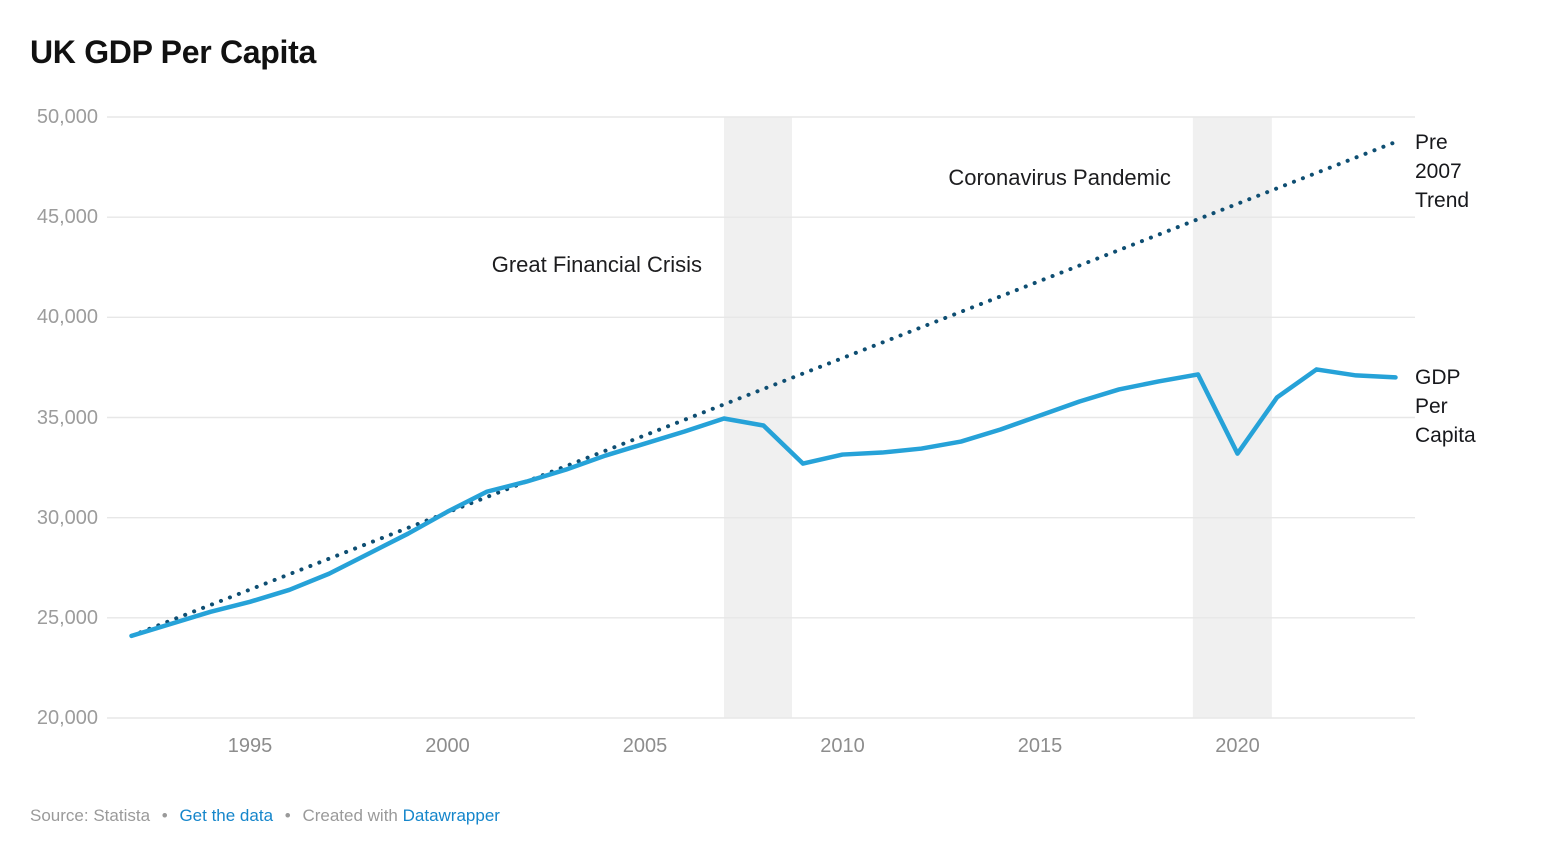  Describe the element at coordinates (1040, 746) in the screenshot. I see `x-axis-label: 2015` at that location.